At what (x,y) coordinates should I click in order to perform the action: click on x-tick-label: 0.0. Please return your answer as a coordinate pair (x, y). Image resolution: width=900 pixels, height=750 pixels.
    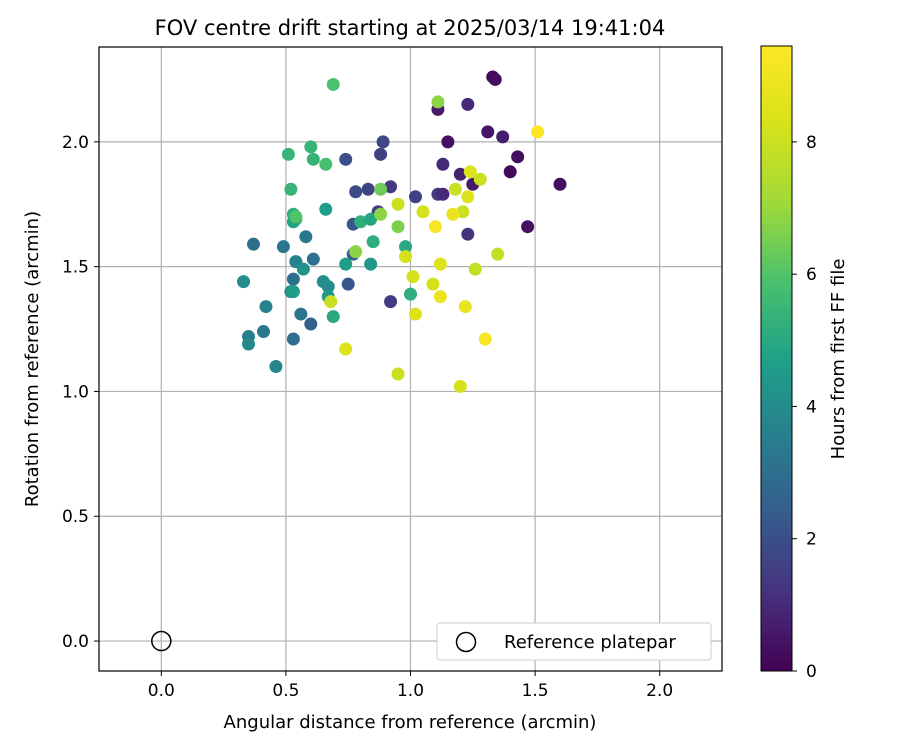
    Looking at the image, I should click on (161, 691).